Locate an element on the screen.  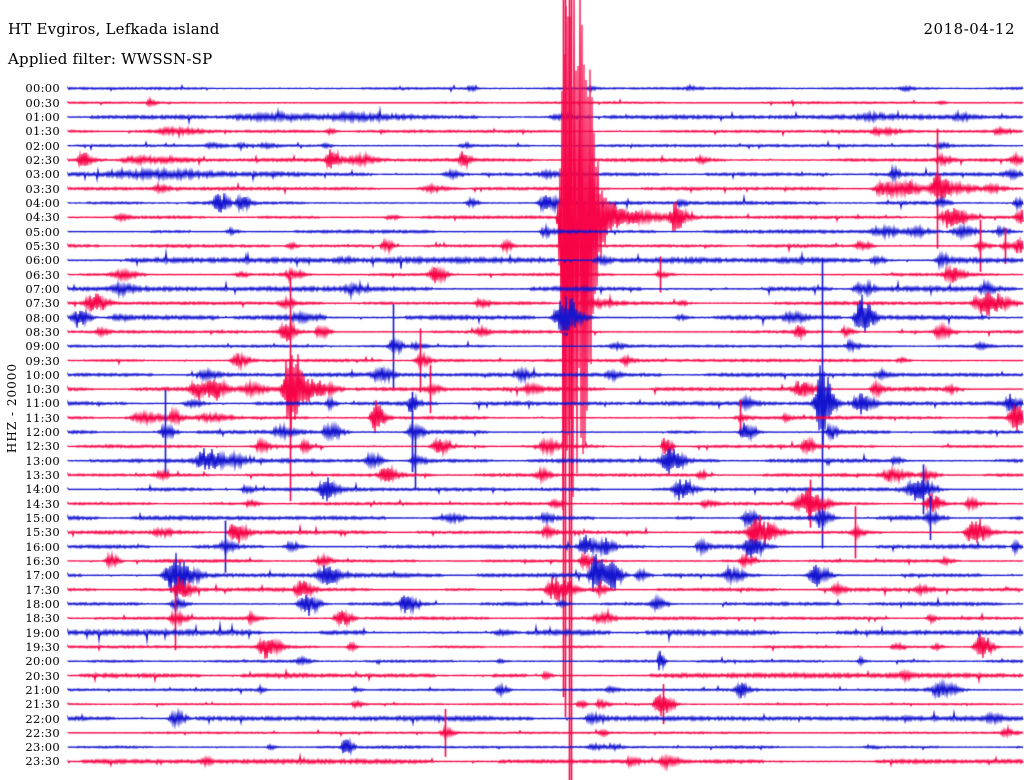
channel-scale-label: HHZ - 20000 is located at coordinates (12, 408).